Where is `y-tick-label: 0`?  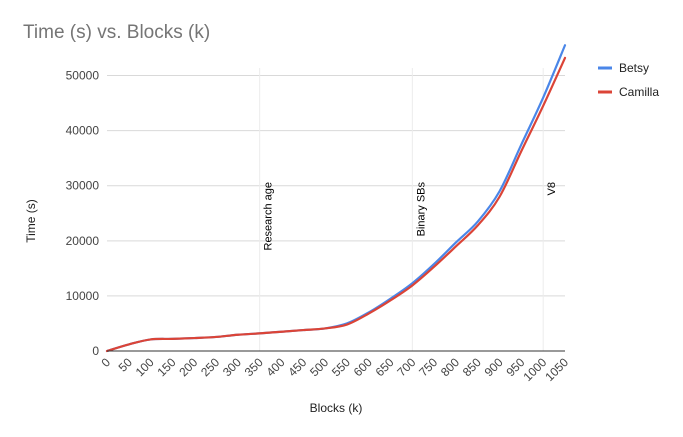
y-tick-label: 0 is located at coordinates (95, 351).